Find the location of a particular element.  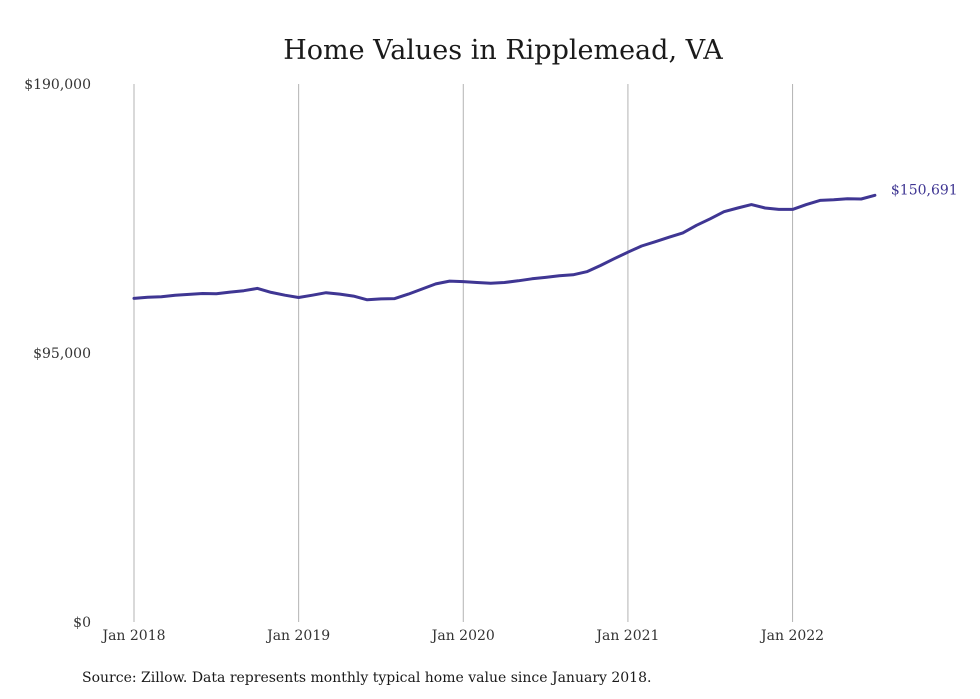

x-tick-label: Jan 2019 is located at coordinates (297, 636).